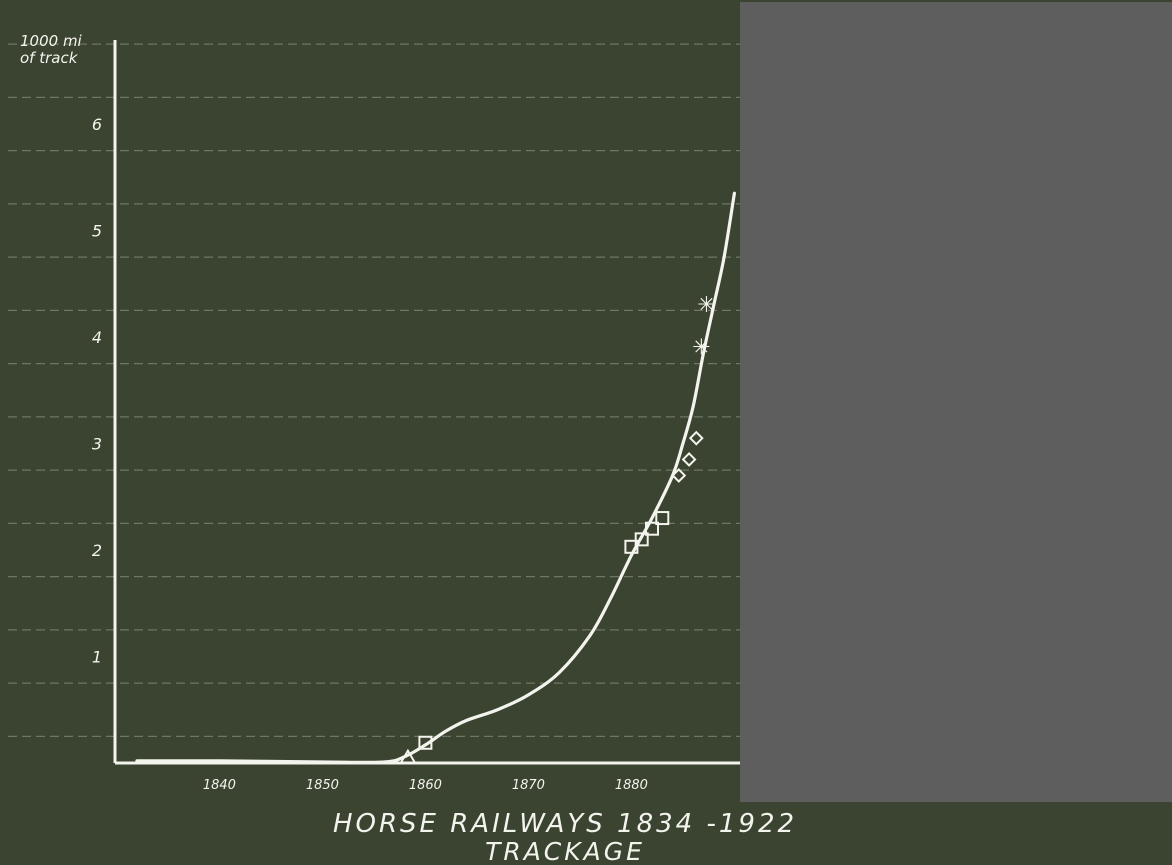 The height and width of the screenshot is (865, 1172). What do you see at coordinates (322, 785) in the screenshot?
I see `x-tick-label: 1850` at bounding box center [322, 785].